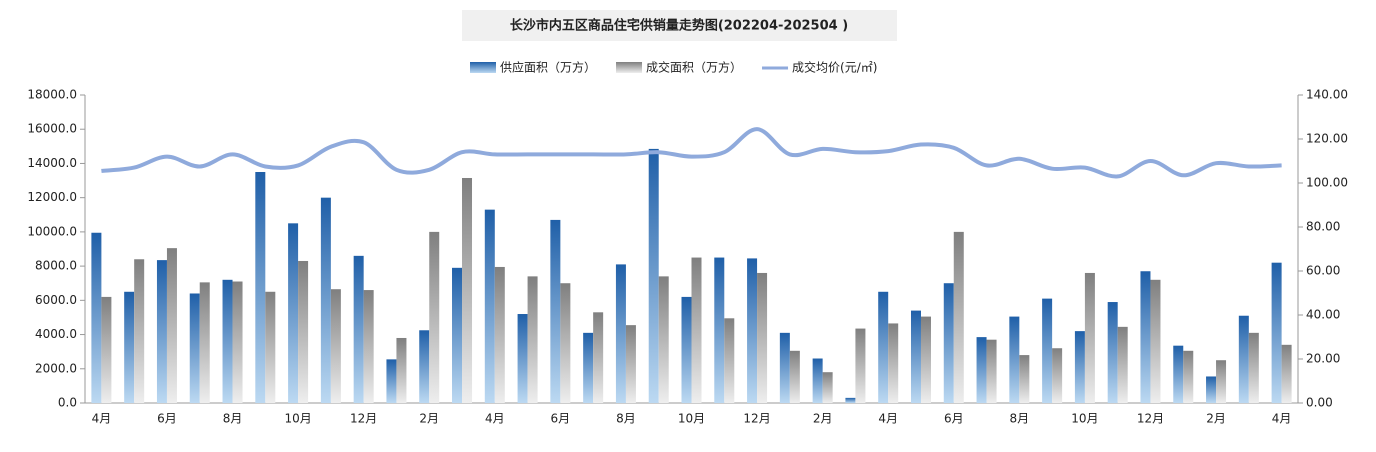 The image size is (1376, 452). What do you see at coordinates (56, 300) in the screenshot?
I see `y-tick-label: 6000.0` at bounding box center [56, 300].